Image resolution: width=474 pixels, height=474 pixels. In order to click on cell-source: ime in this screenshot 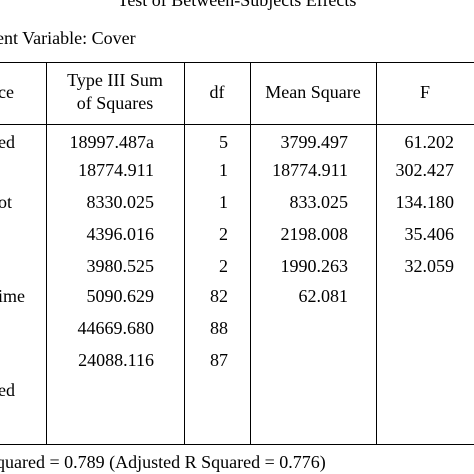, I will do `click(12, 296)`.